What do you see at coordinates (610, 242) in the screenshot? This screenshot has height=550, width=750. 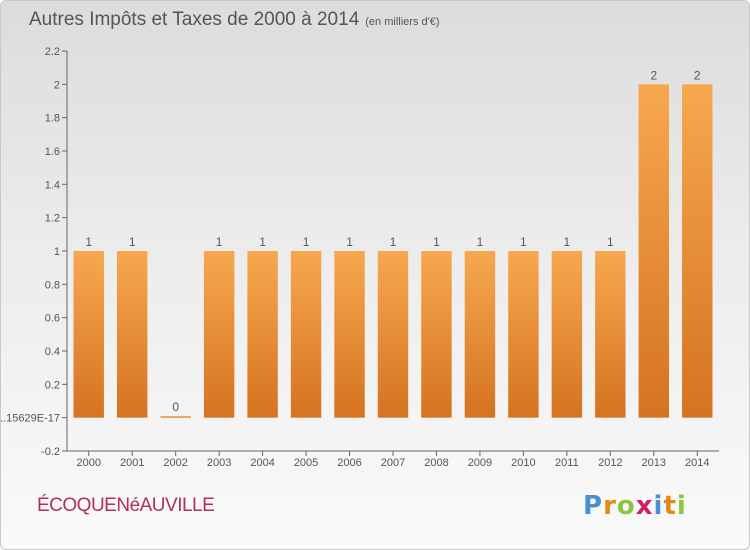 I see `data-label-2012: 1` at bounding box center [610, 242].